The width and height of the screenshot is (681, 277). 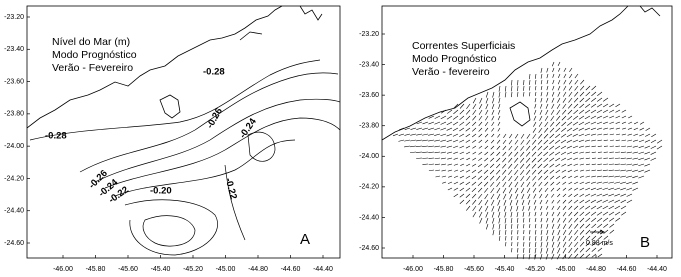 I want to click on y-tick-label: -23.40, so click(x=369, y=64).